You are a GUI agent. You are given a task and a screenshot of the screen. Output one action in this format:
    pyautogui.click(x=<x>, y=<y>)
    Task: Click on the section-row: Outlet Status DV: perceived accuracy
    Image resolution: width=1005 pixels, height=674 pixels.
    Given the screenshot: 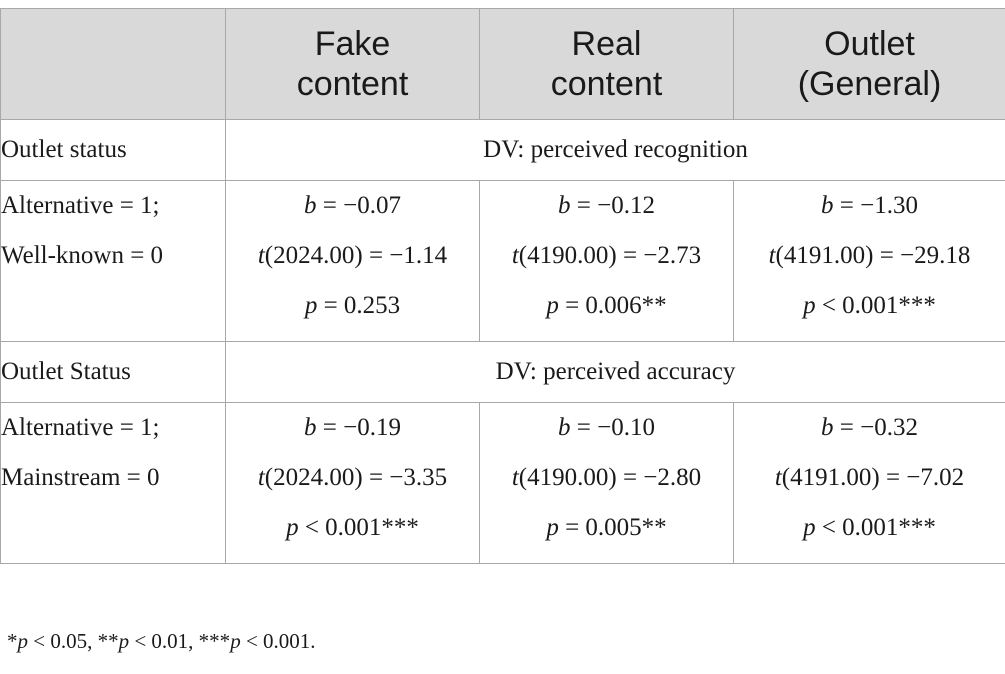 What is the action you would take?
    pyautogui.click(x=502, y=372)
    